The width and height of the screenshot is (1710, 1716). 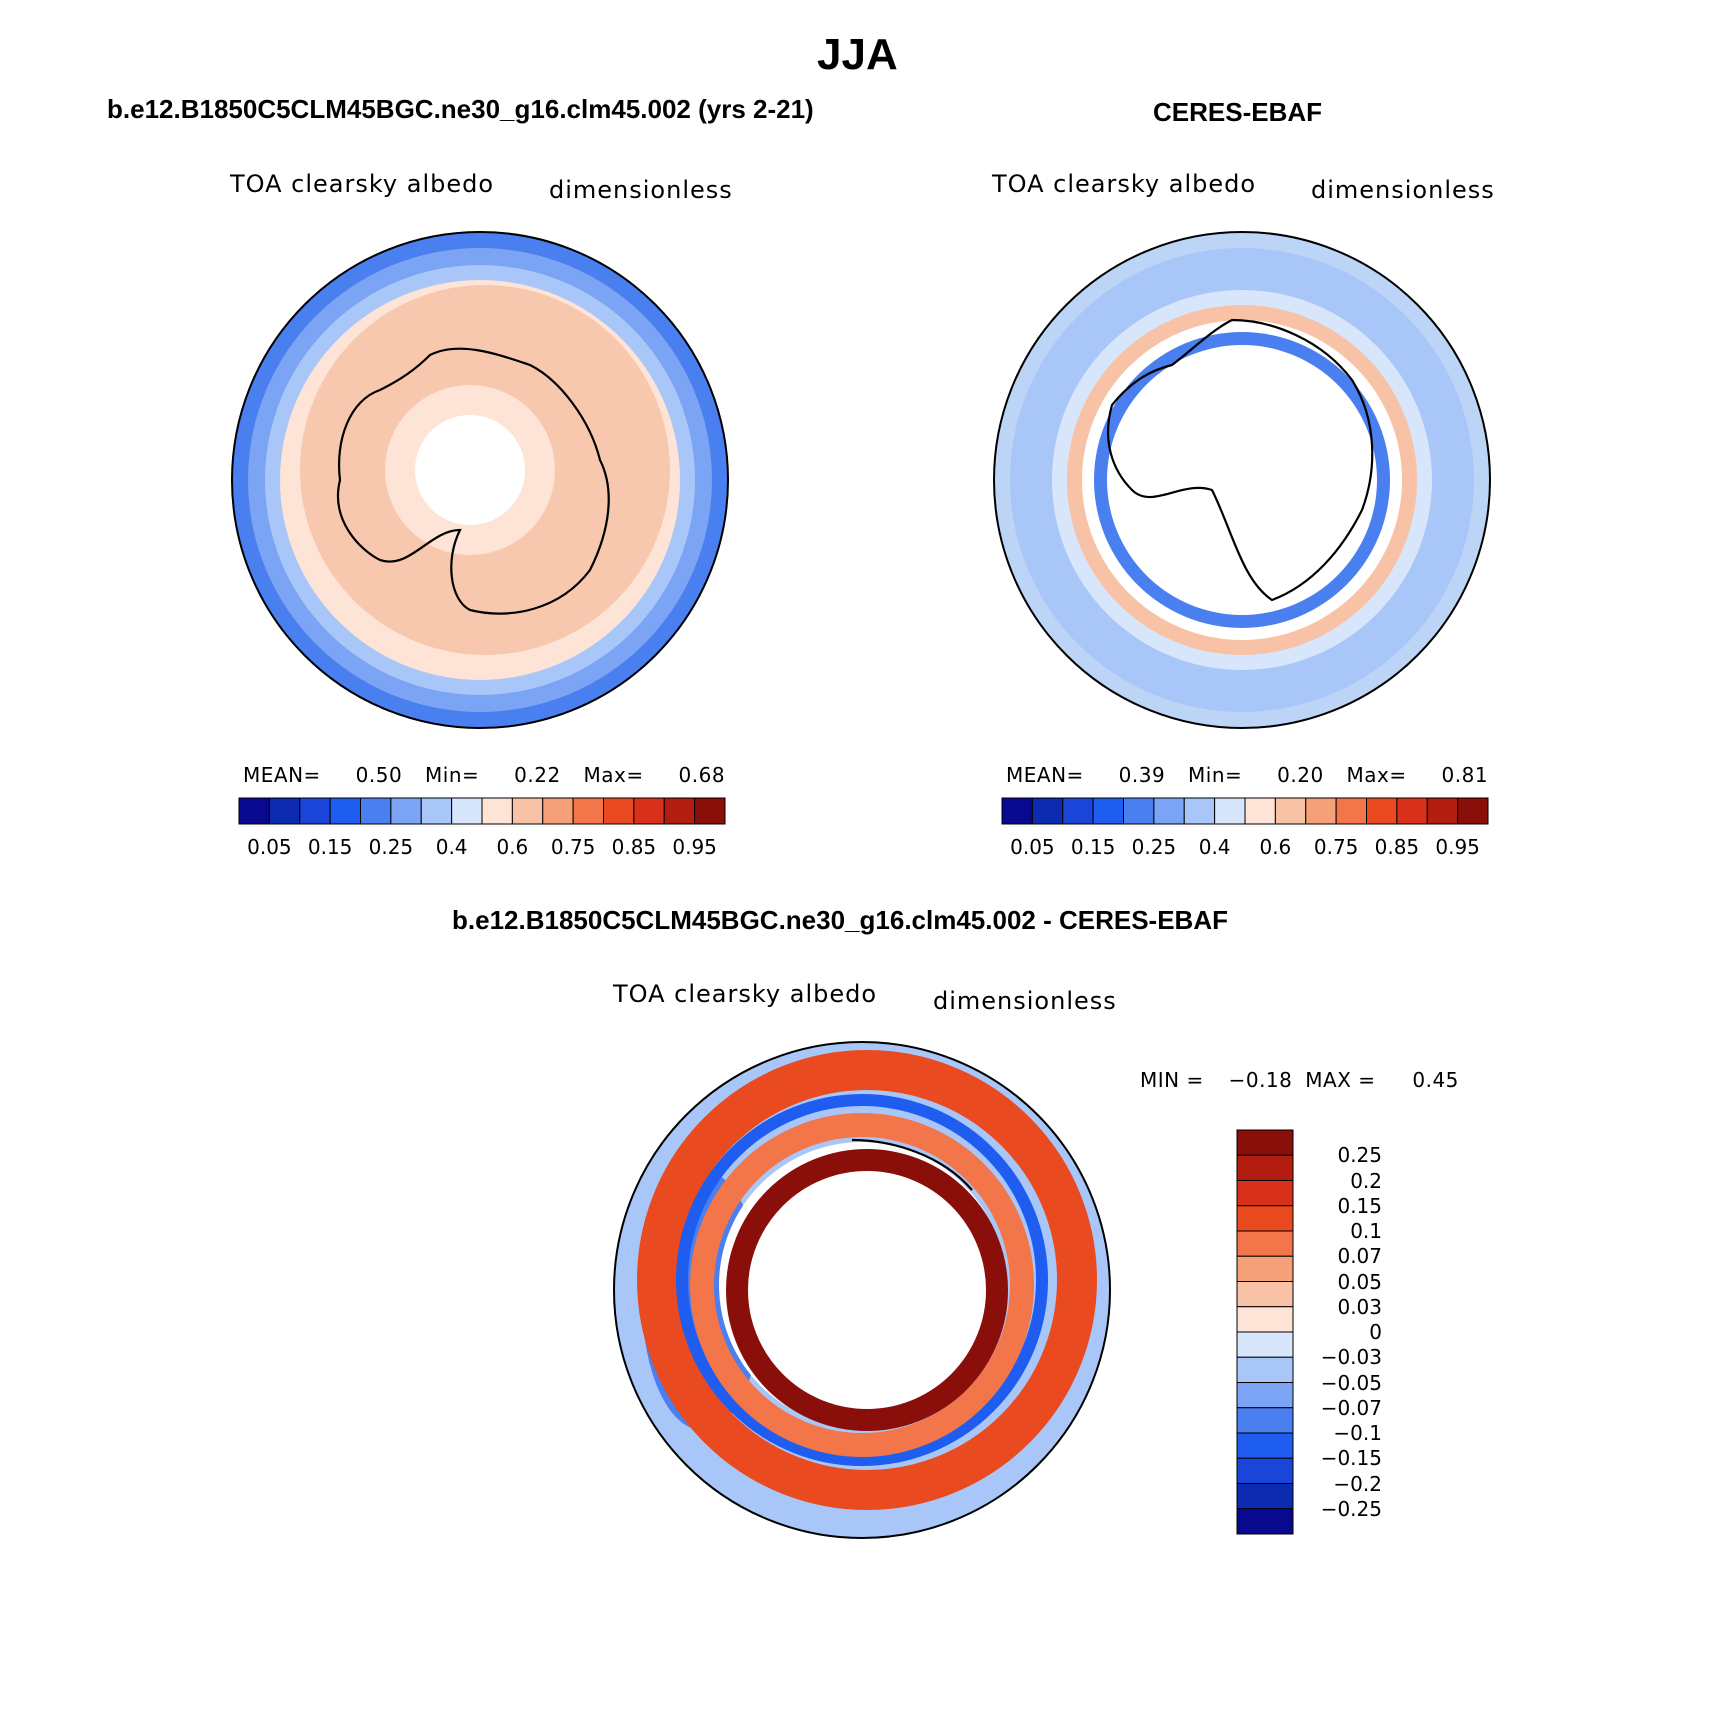 What do you see at coordinates (857, 54) in the screenshot?
I see `page-title: JJA` at bounding box center [857, 54].